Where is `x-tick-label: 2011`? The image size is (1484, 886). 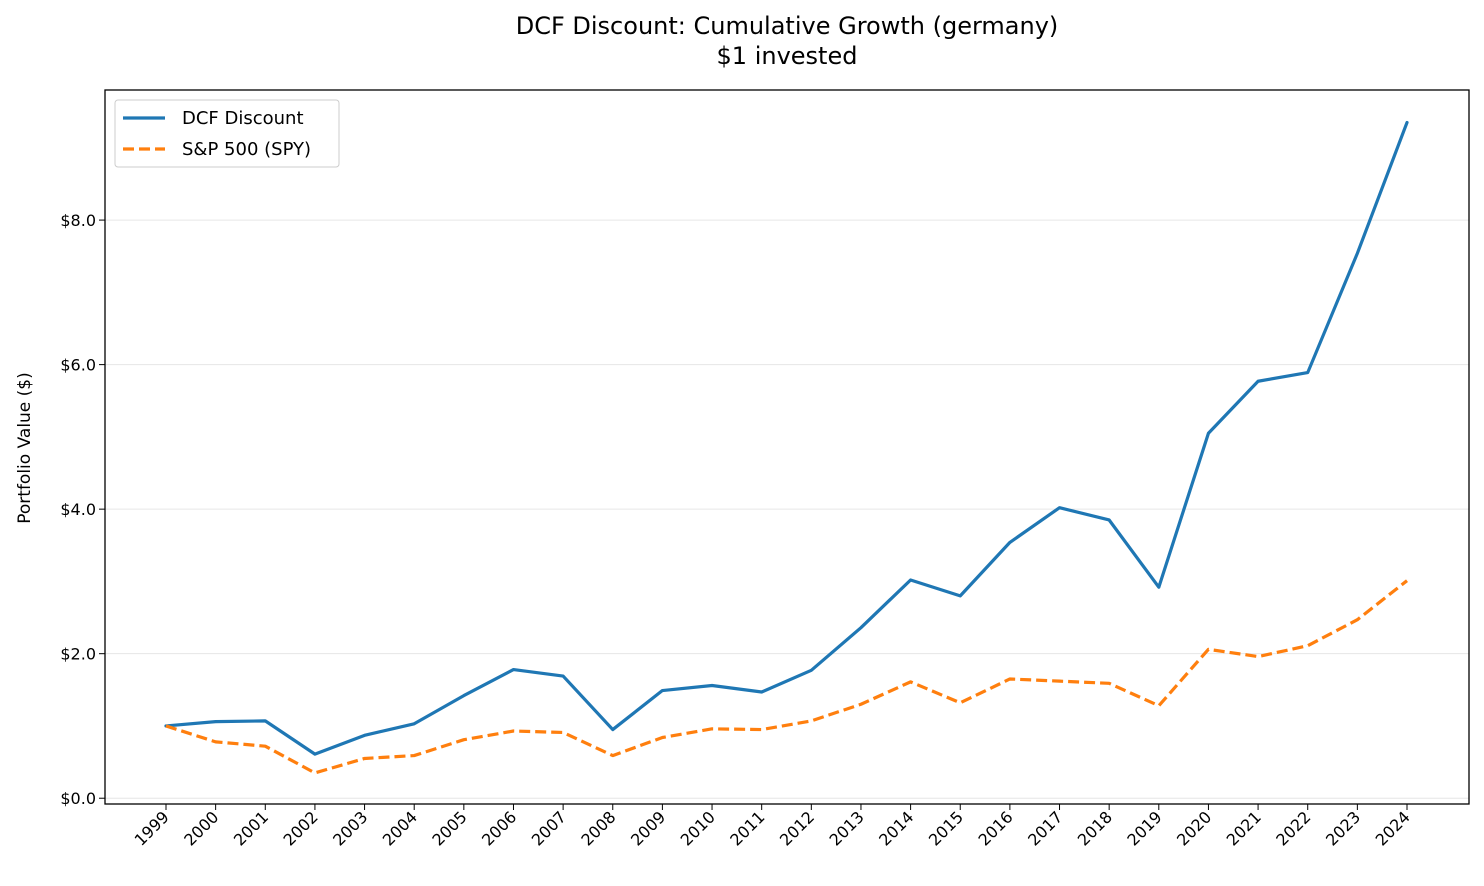 x-tick-label: 2011 is located at coordinates (747, 828).